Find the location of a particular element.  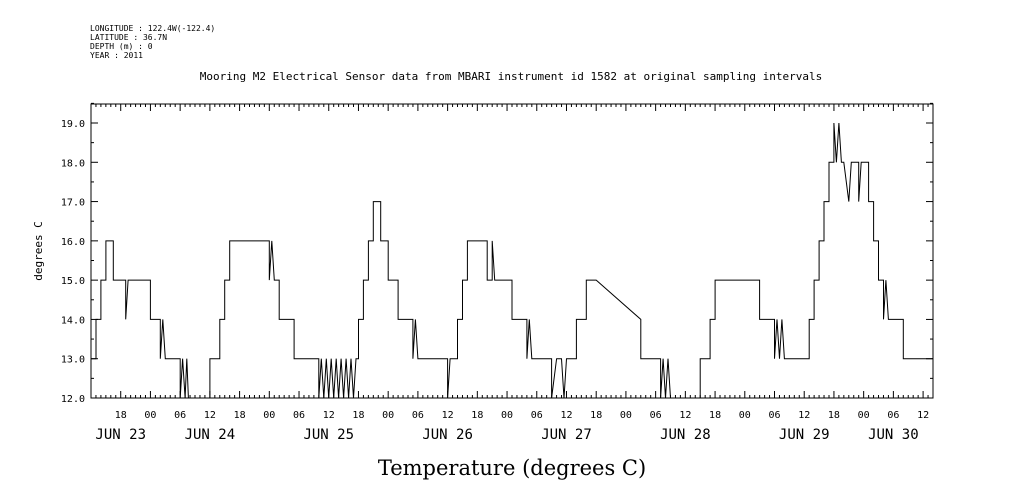

x-day-label: JUN 23 is located at coordinates (120, 435).